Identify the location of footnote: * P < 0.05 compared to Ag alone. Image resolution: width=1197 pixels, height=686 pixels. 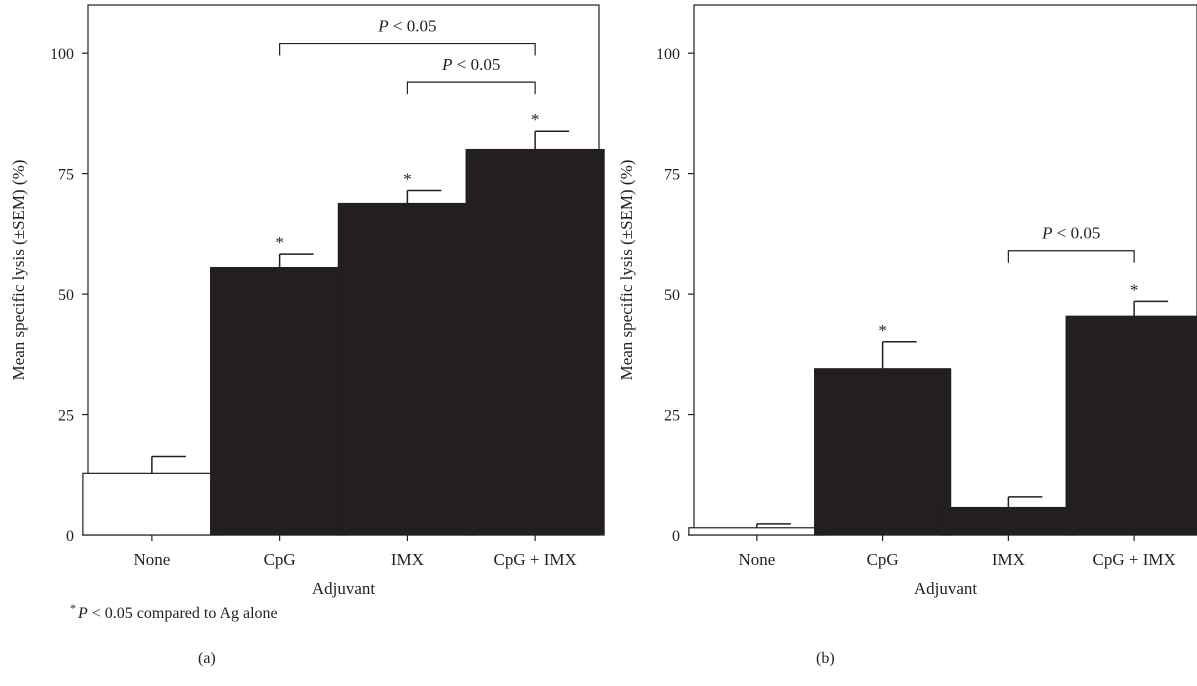
(174, 612).